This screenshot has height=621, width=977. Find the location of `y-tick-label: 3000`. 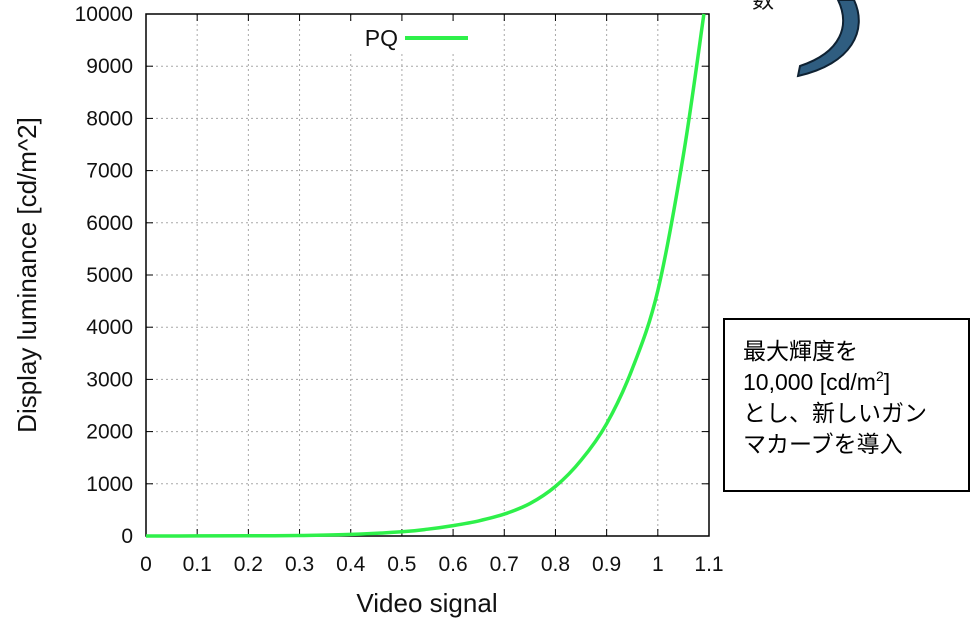

y-tick-label: 3000 is located at coordinates (109, 379).